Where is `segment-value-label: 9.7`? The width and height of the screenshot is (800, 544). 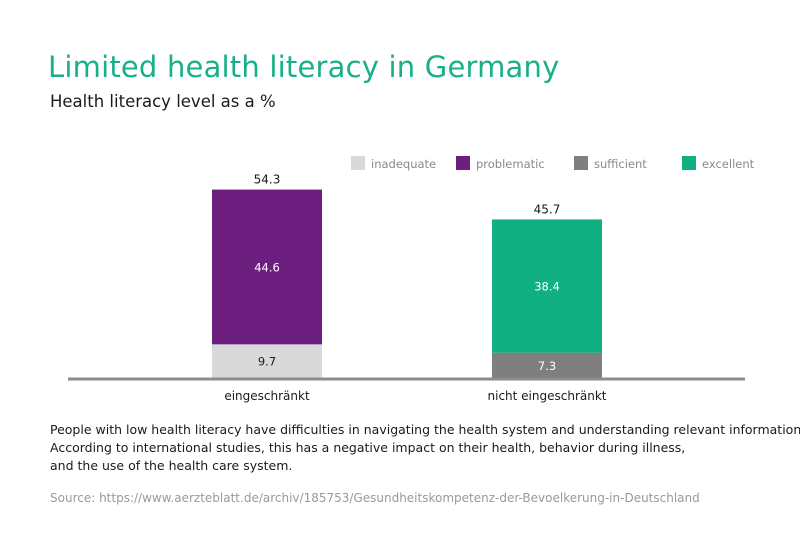 segment-value-label: 9.7 is located at coordinates (267, 362).